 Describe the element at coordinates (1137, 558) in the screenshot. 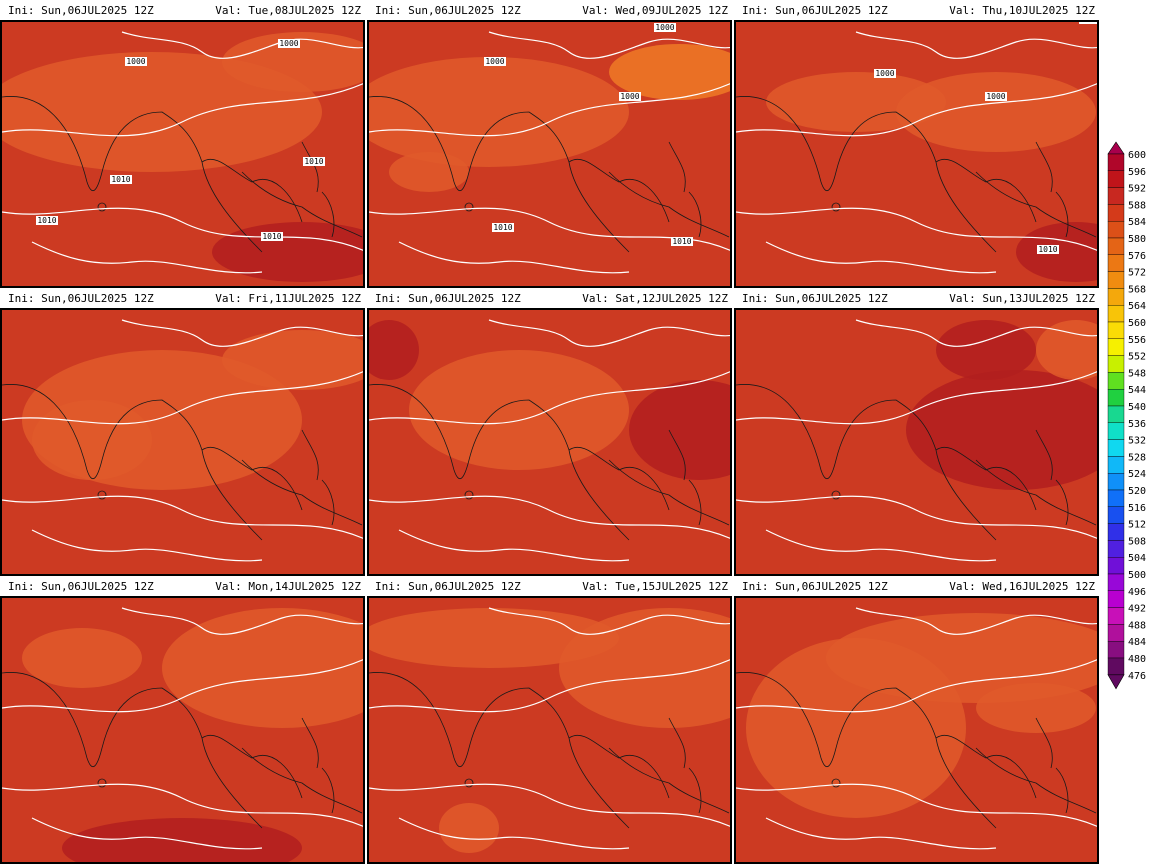

I see `colorbar-tick-label: 504` at that location.